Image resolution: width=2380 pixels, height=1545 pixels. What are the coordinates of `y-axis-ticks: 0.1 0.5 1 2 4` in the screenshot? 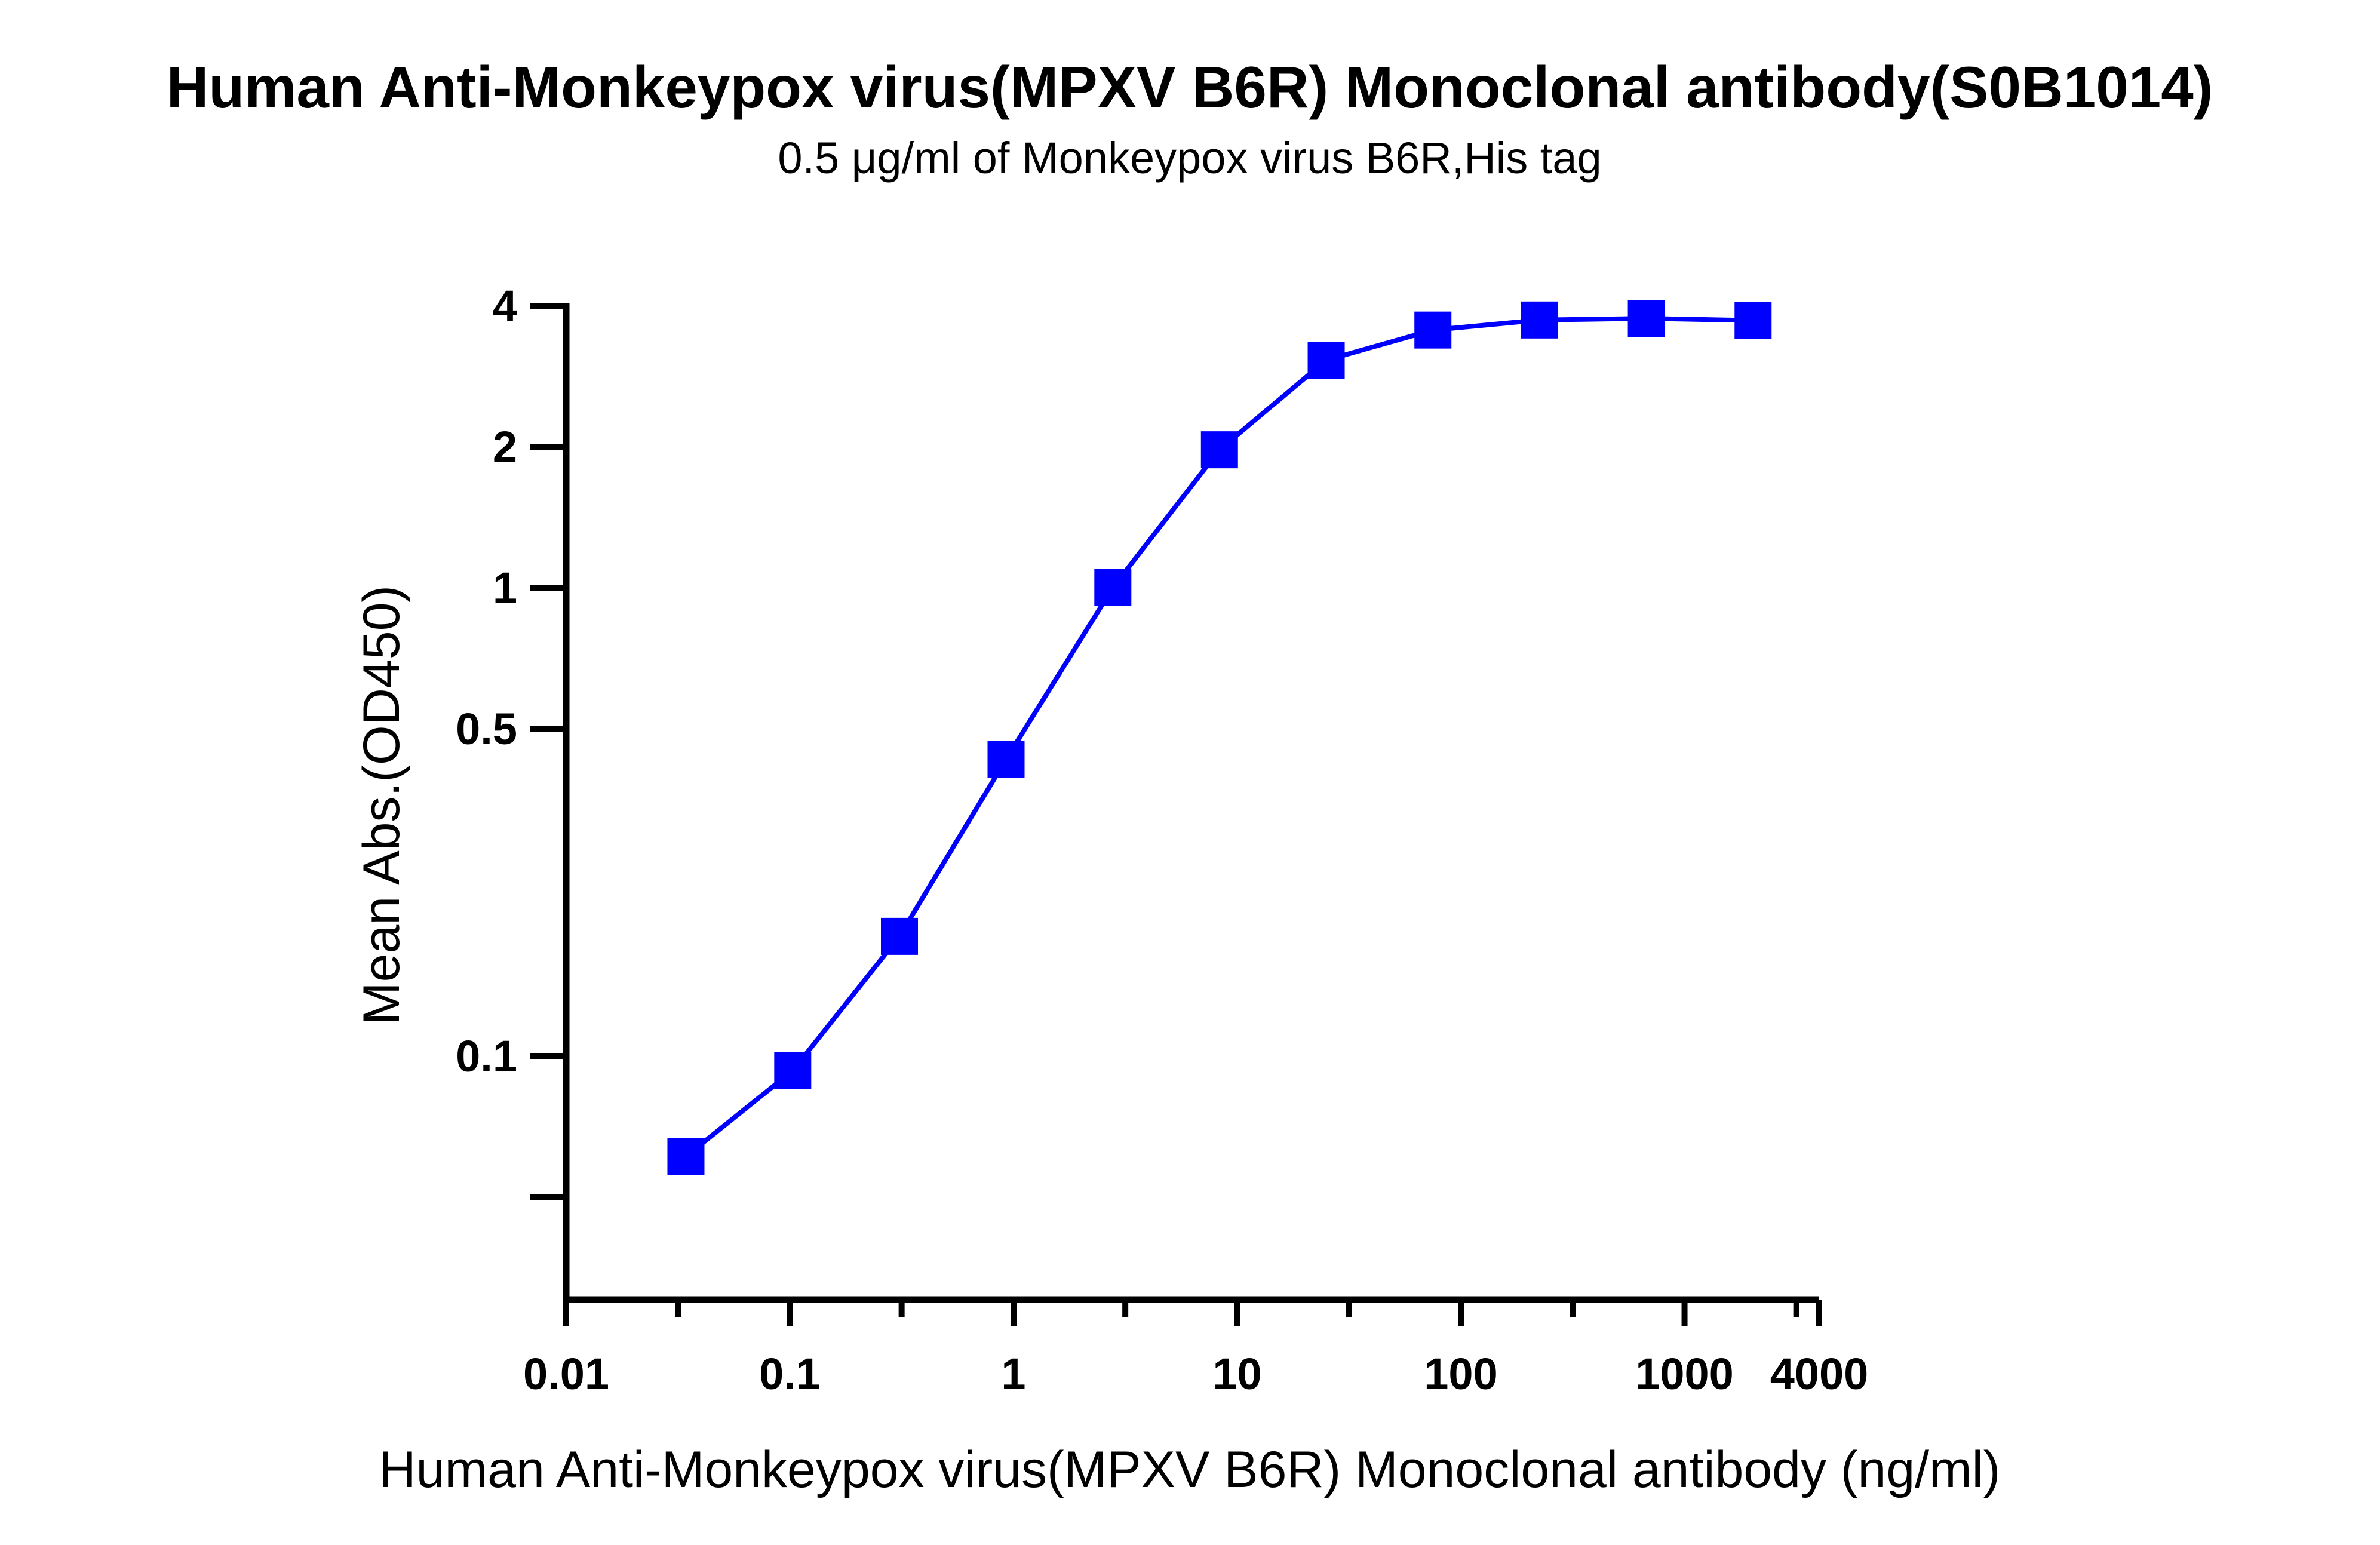 It's located at (511, 740).